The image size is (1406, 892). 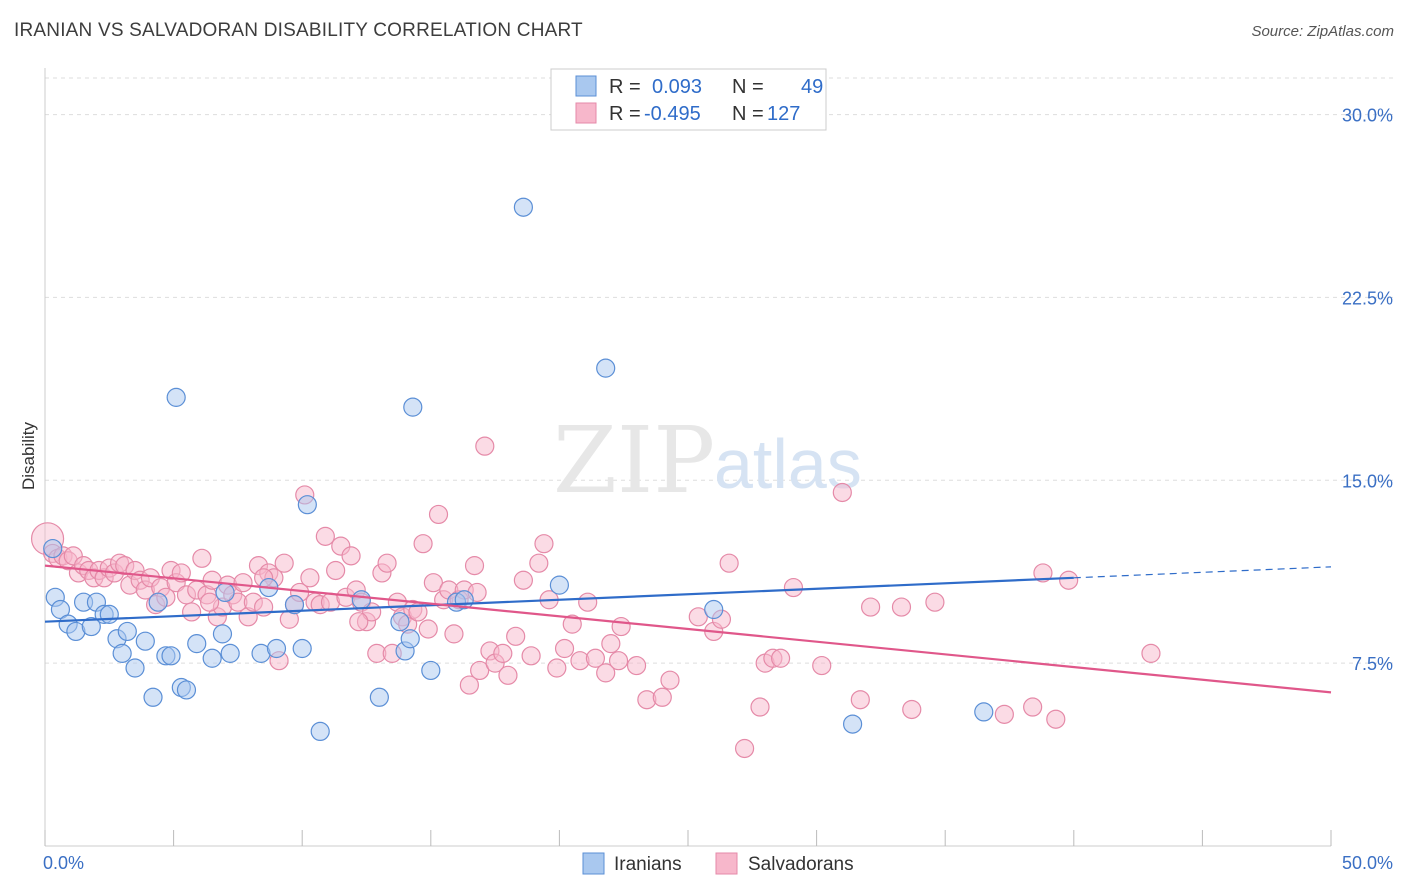 What do you see at coordinates (1202, 572) in the screenshot?
I see `iranians-trend-extension` at bounding box center [1202, 572].